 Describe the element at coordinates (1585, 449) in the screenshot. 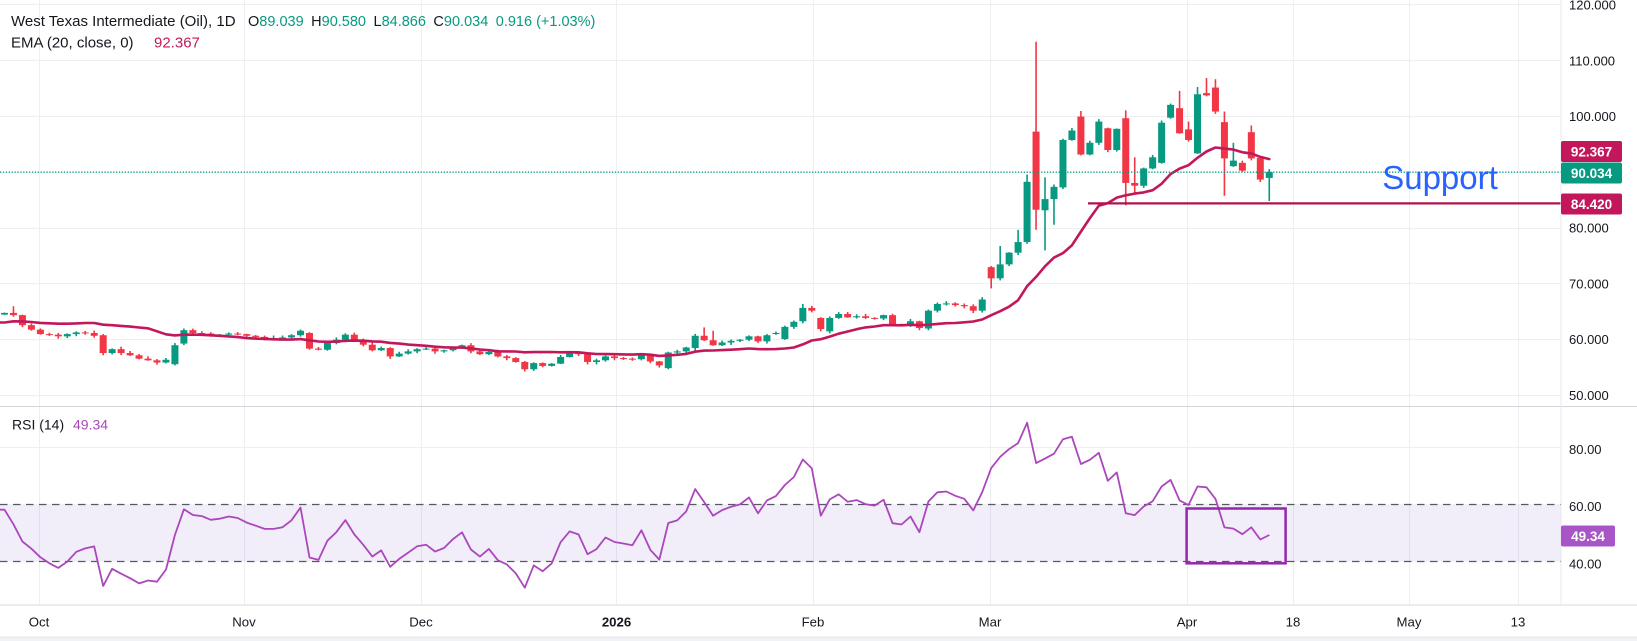

I see `svg-text: 80.00` at that location.